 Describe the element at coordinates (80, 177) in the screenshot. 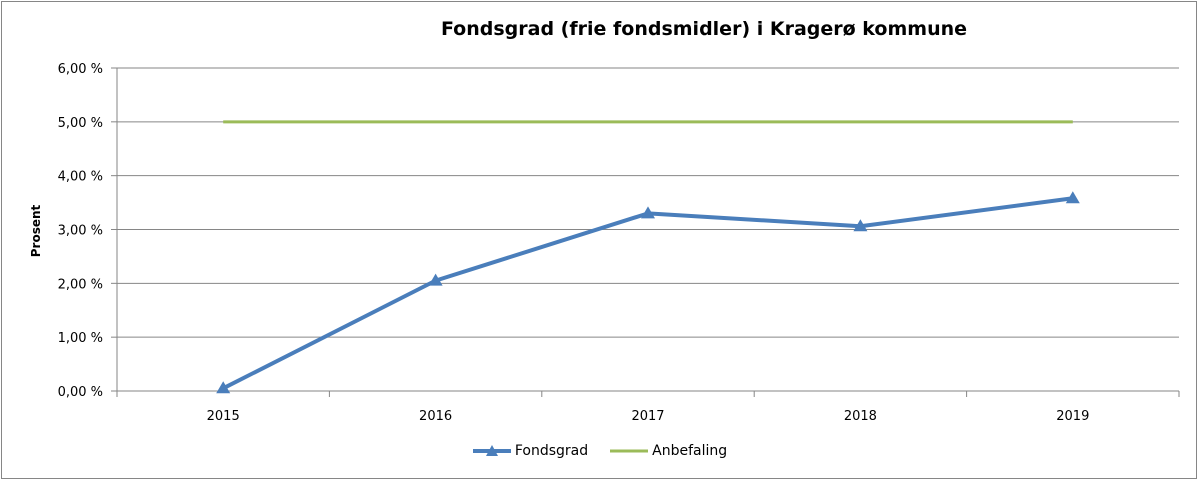

I see `y-tick-label: 4,00 %` at that location.